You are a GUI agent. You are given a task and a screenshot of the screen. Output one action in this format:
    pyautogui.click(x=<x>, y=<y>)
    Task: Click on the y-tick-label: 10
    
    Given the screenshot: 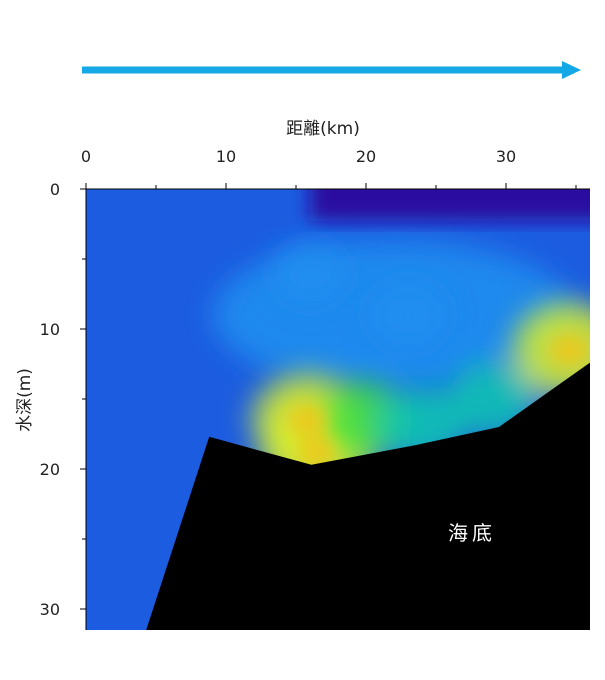 What is the action you would take?
    pyautogui.click(x=50, y=329)
    